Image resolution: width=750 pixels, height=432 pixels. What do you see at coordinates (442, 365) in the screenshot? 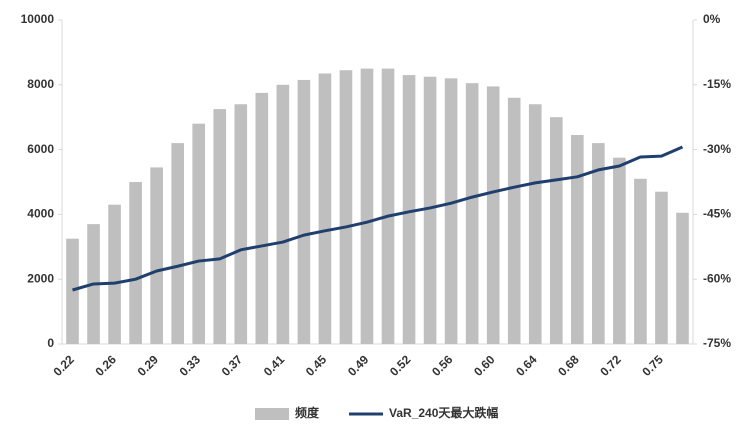
I see `x-tick-label: 0.56` at bounding box center [442, 365].